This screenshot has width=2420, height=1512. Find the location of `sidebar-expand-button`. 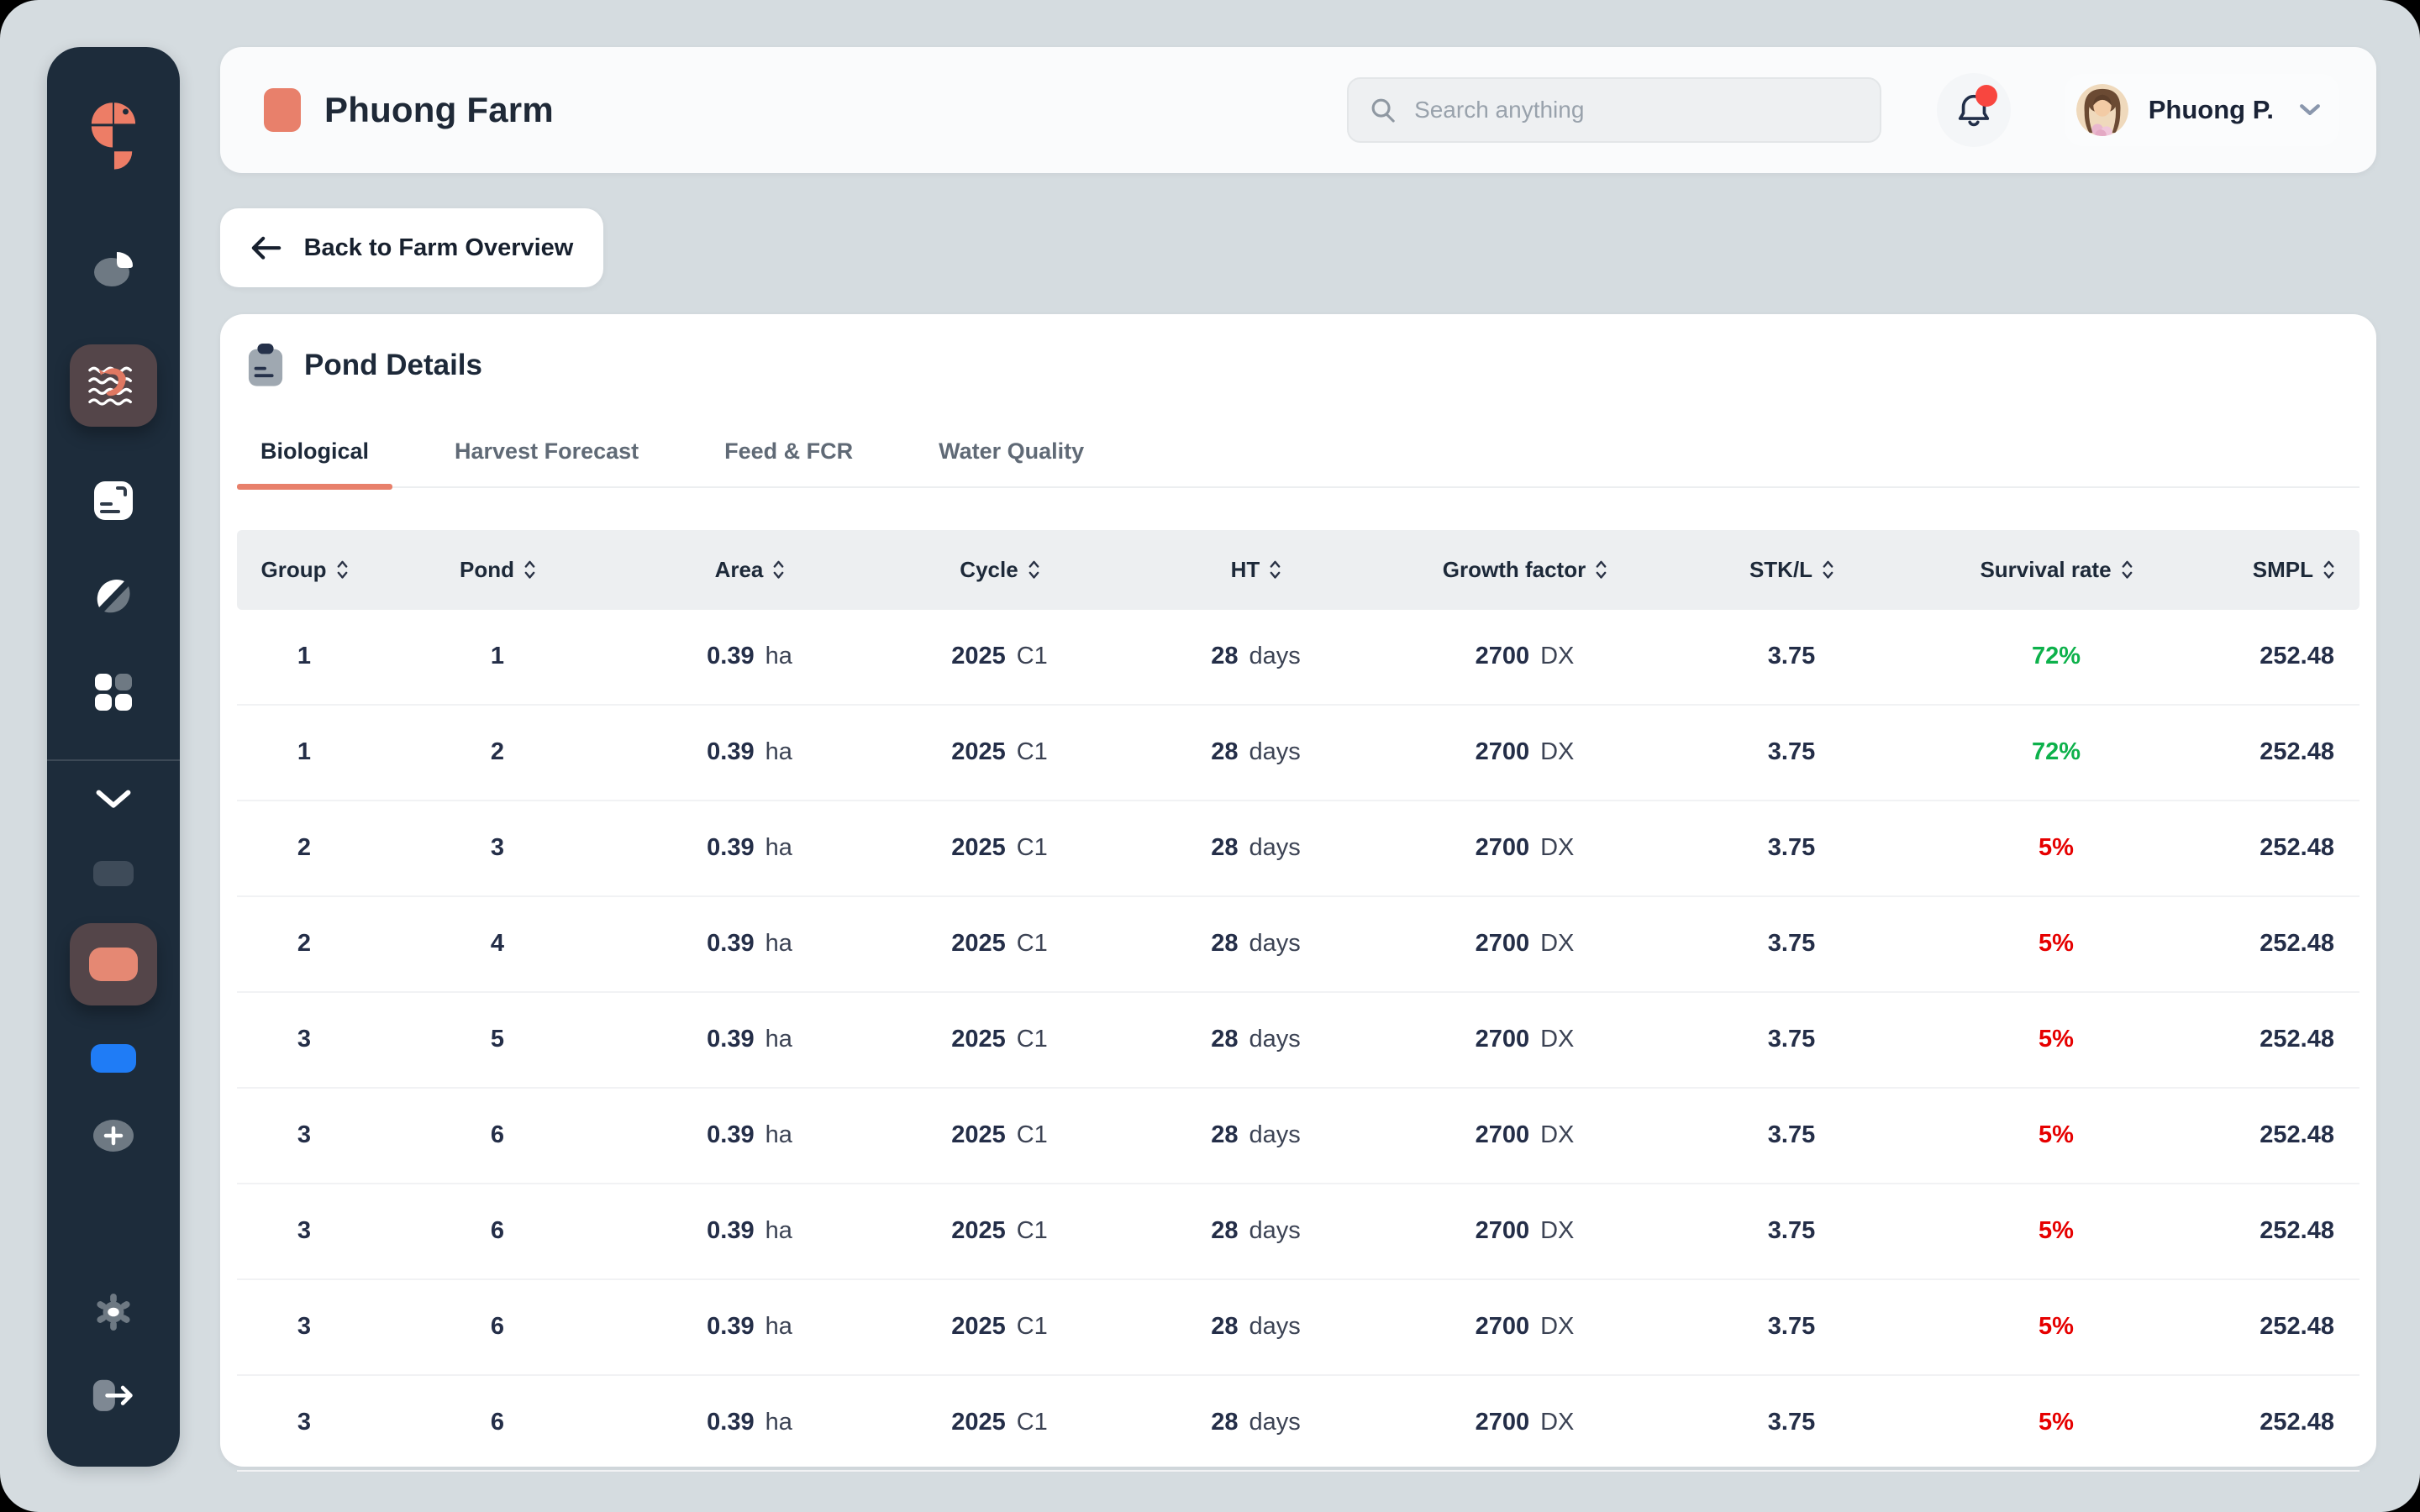

sidebar-expand-button is located at coordinates (113, 799).